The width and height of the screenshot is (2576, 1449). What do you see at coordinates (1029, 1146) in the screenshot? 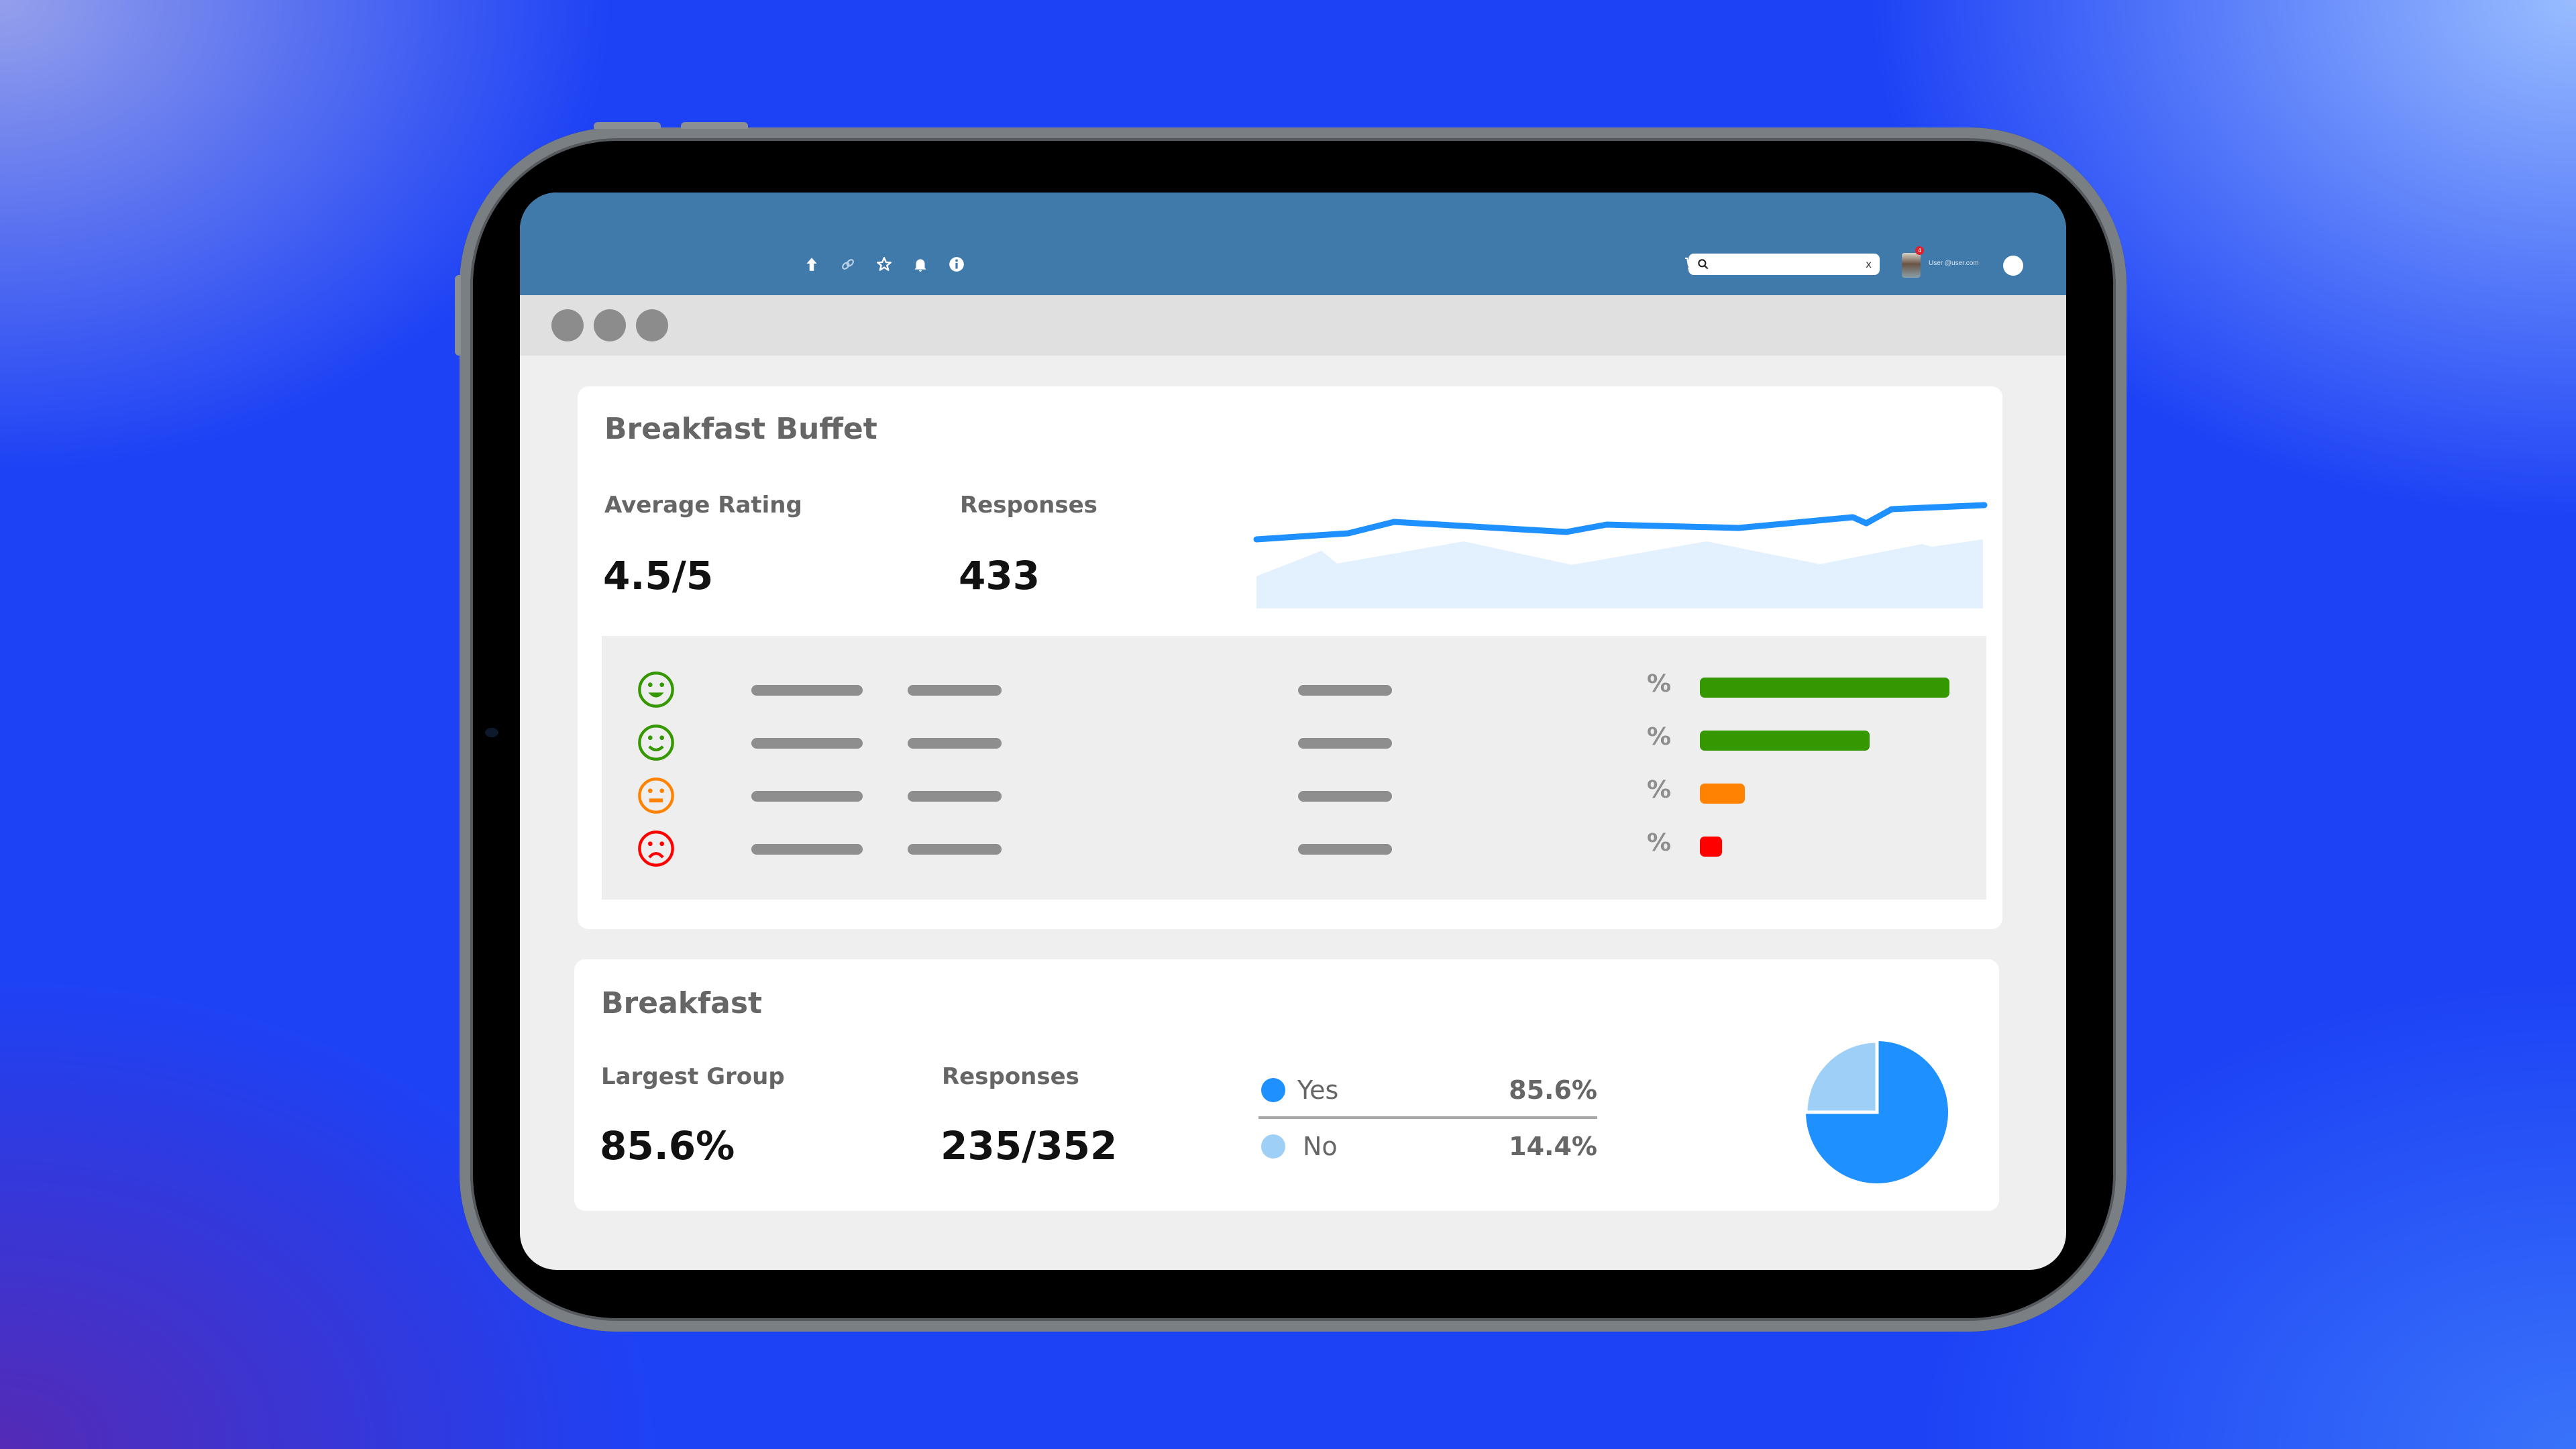
I see `responses-value: 235/352` at bounding box center [1029, 1146].